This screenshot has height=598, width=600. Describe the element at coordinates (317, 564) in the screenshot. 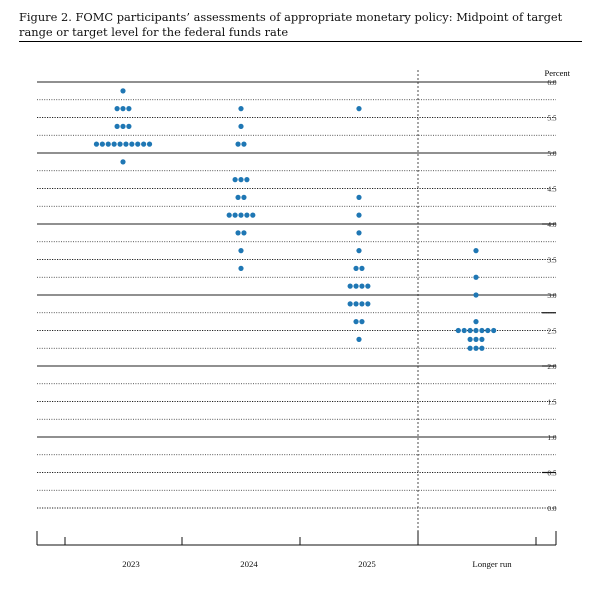

I see `x-axis-tick-labels: 2023 2024 2025 Longer run` at that location.